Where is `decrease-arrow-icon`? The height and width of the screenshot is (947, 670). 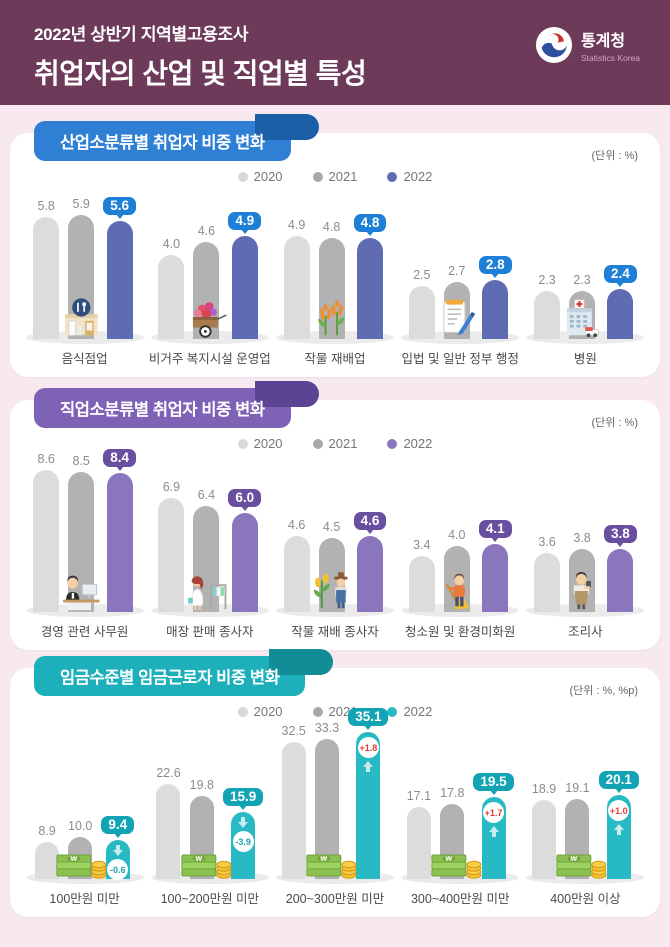
decrease-arrow-icon is located at coordinates (117, 850).